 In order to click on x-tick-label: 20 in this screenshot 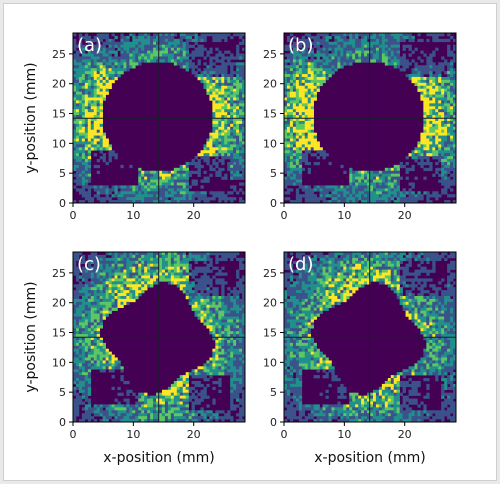, I will do `click(405, 215)`.